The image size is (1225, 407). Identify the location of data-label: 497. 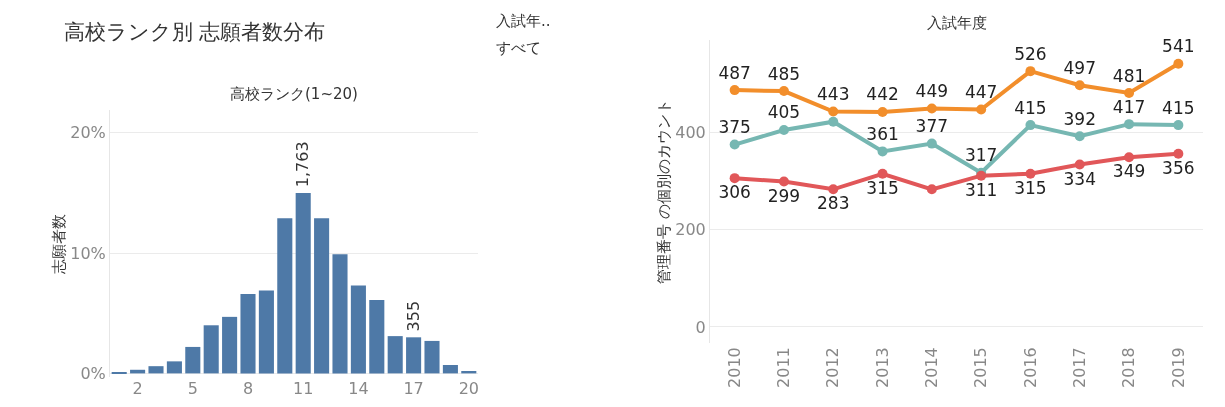
(1079, 67).